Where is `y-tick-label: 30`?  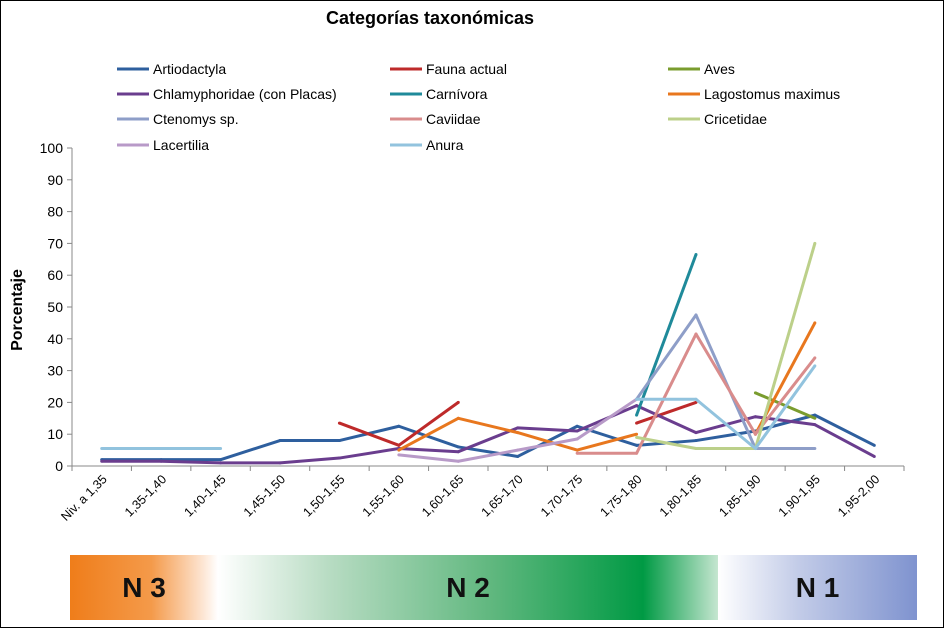 y-tick-label: 30 is located at coordinates (55, 371).